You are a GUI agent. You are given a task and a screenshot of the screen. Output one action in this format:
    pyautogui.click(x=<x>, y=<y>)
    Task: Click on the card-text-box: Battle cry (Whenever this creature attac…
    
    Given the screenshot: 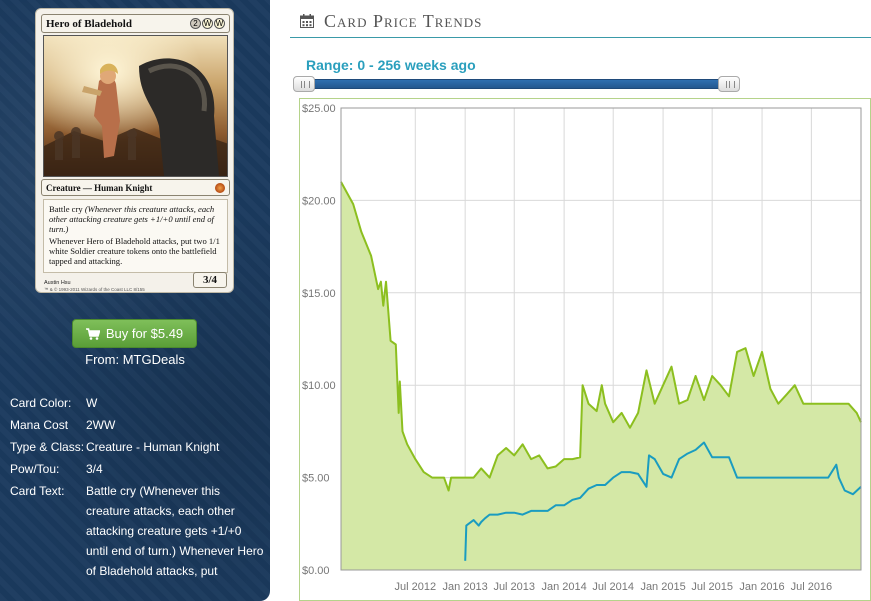 What is the action you would take?
    pyautogui.click(x=135, y=236)
    